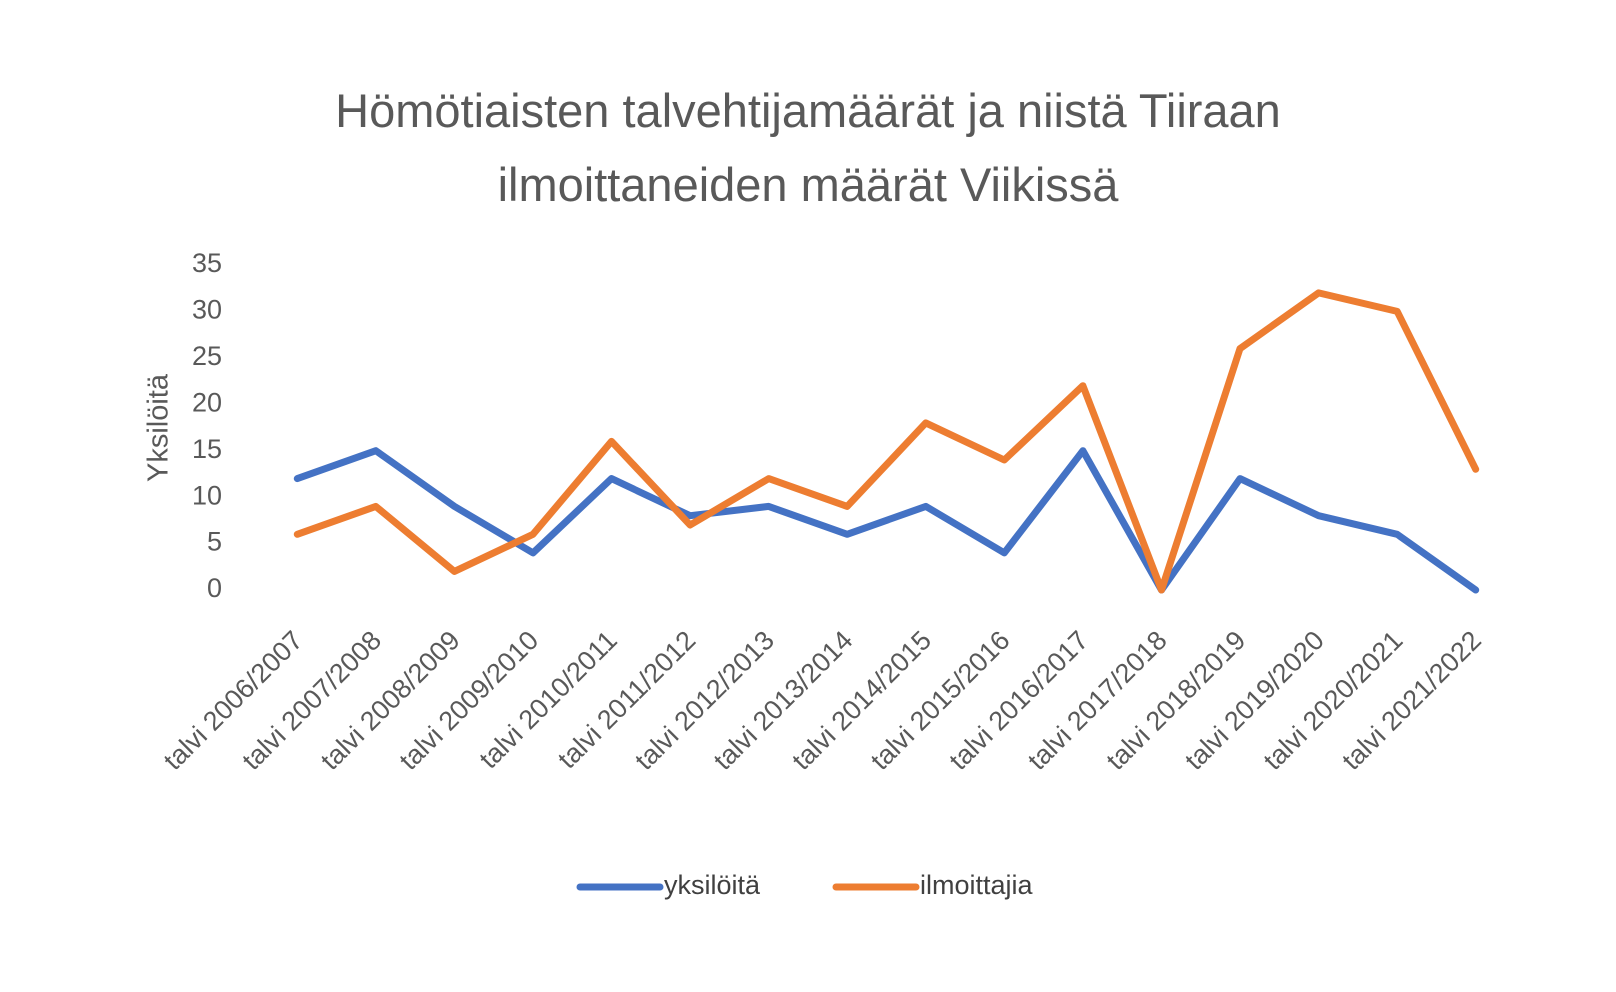  What do you see at coordinates (940, 700) in the screenshot?
I see `x-tick-label: talvi 2015/2016` at bounding box center [940, 700].